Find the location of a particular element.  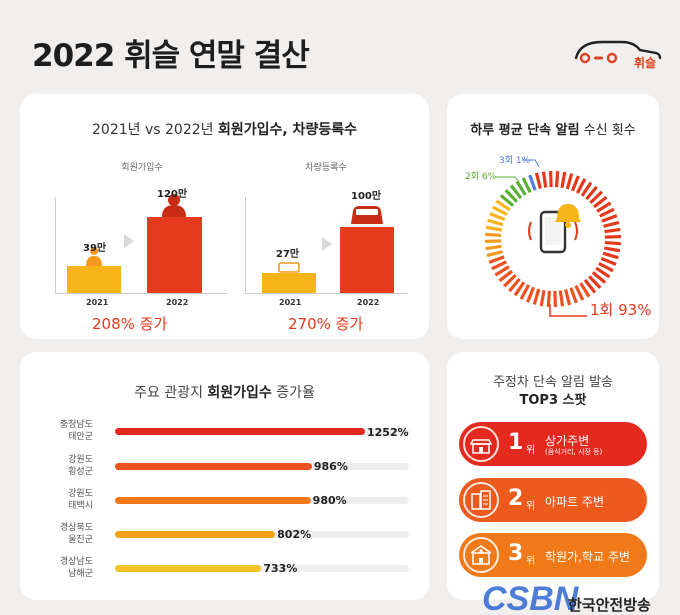

region-label: 경상남도 남해군 is located at coordinates (76, 568).